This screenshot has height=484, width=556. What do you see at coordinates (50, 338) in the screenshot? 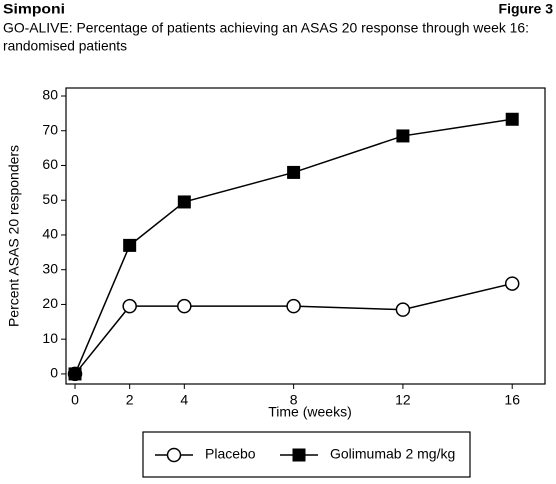
I see `y-tick-label: 10` at bounding box center [50, 338].